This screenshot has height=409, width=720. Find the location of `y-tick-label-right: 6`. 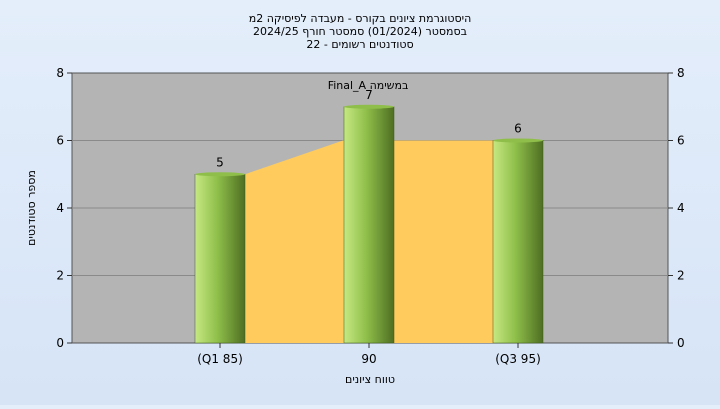

y-tick-label-right: 6 is located at coordinates (681, 141).